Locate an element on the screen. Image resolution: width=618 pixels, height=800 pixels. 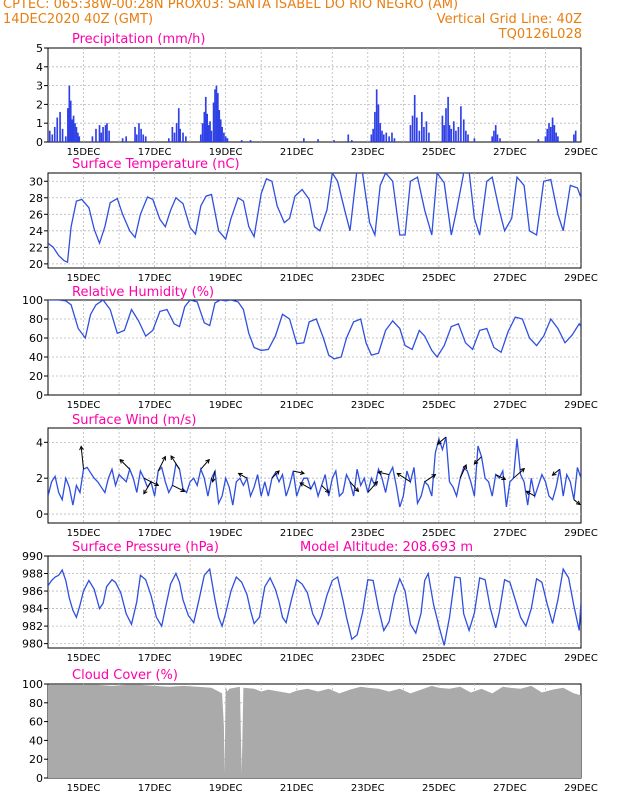
y-tick-label: 990 is located at coordinates (32, 556).